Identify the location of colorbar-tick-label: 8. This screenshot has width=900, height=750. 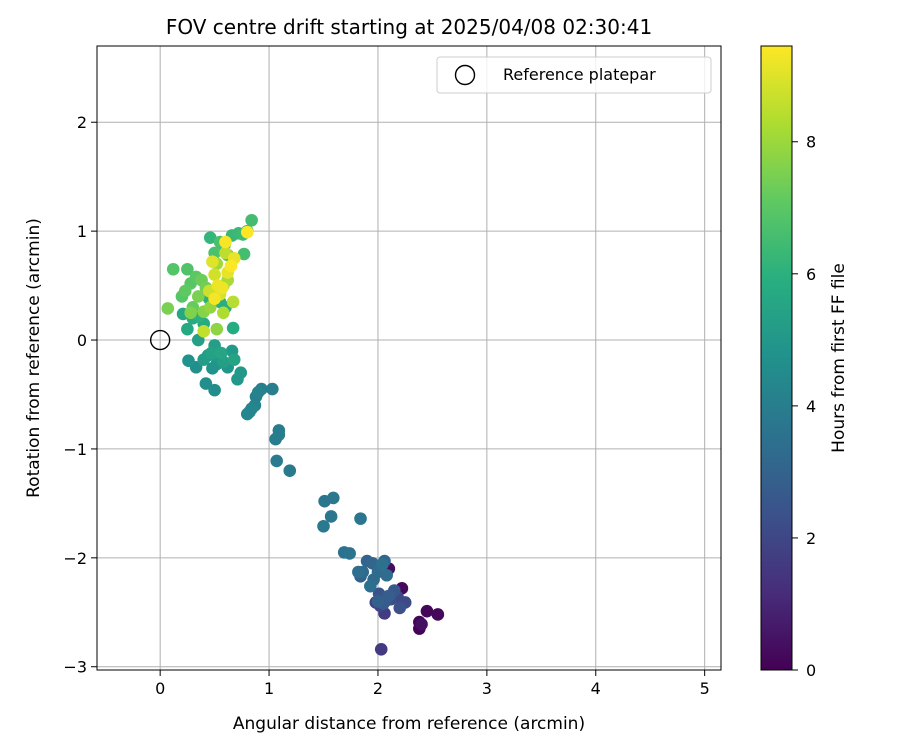
(811, 142).